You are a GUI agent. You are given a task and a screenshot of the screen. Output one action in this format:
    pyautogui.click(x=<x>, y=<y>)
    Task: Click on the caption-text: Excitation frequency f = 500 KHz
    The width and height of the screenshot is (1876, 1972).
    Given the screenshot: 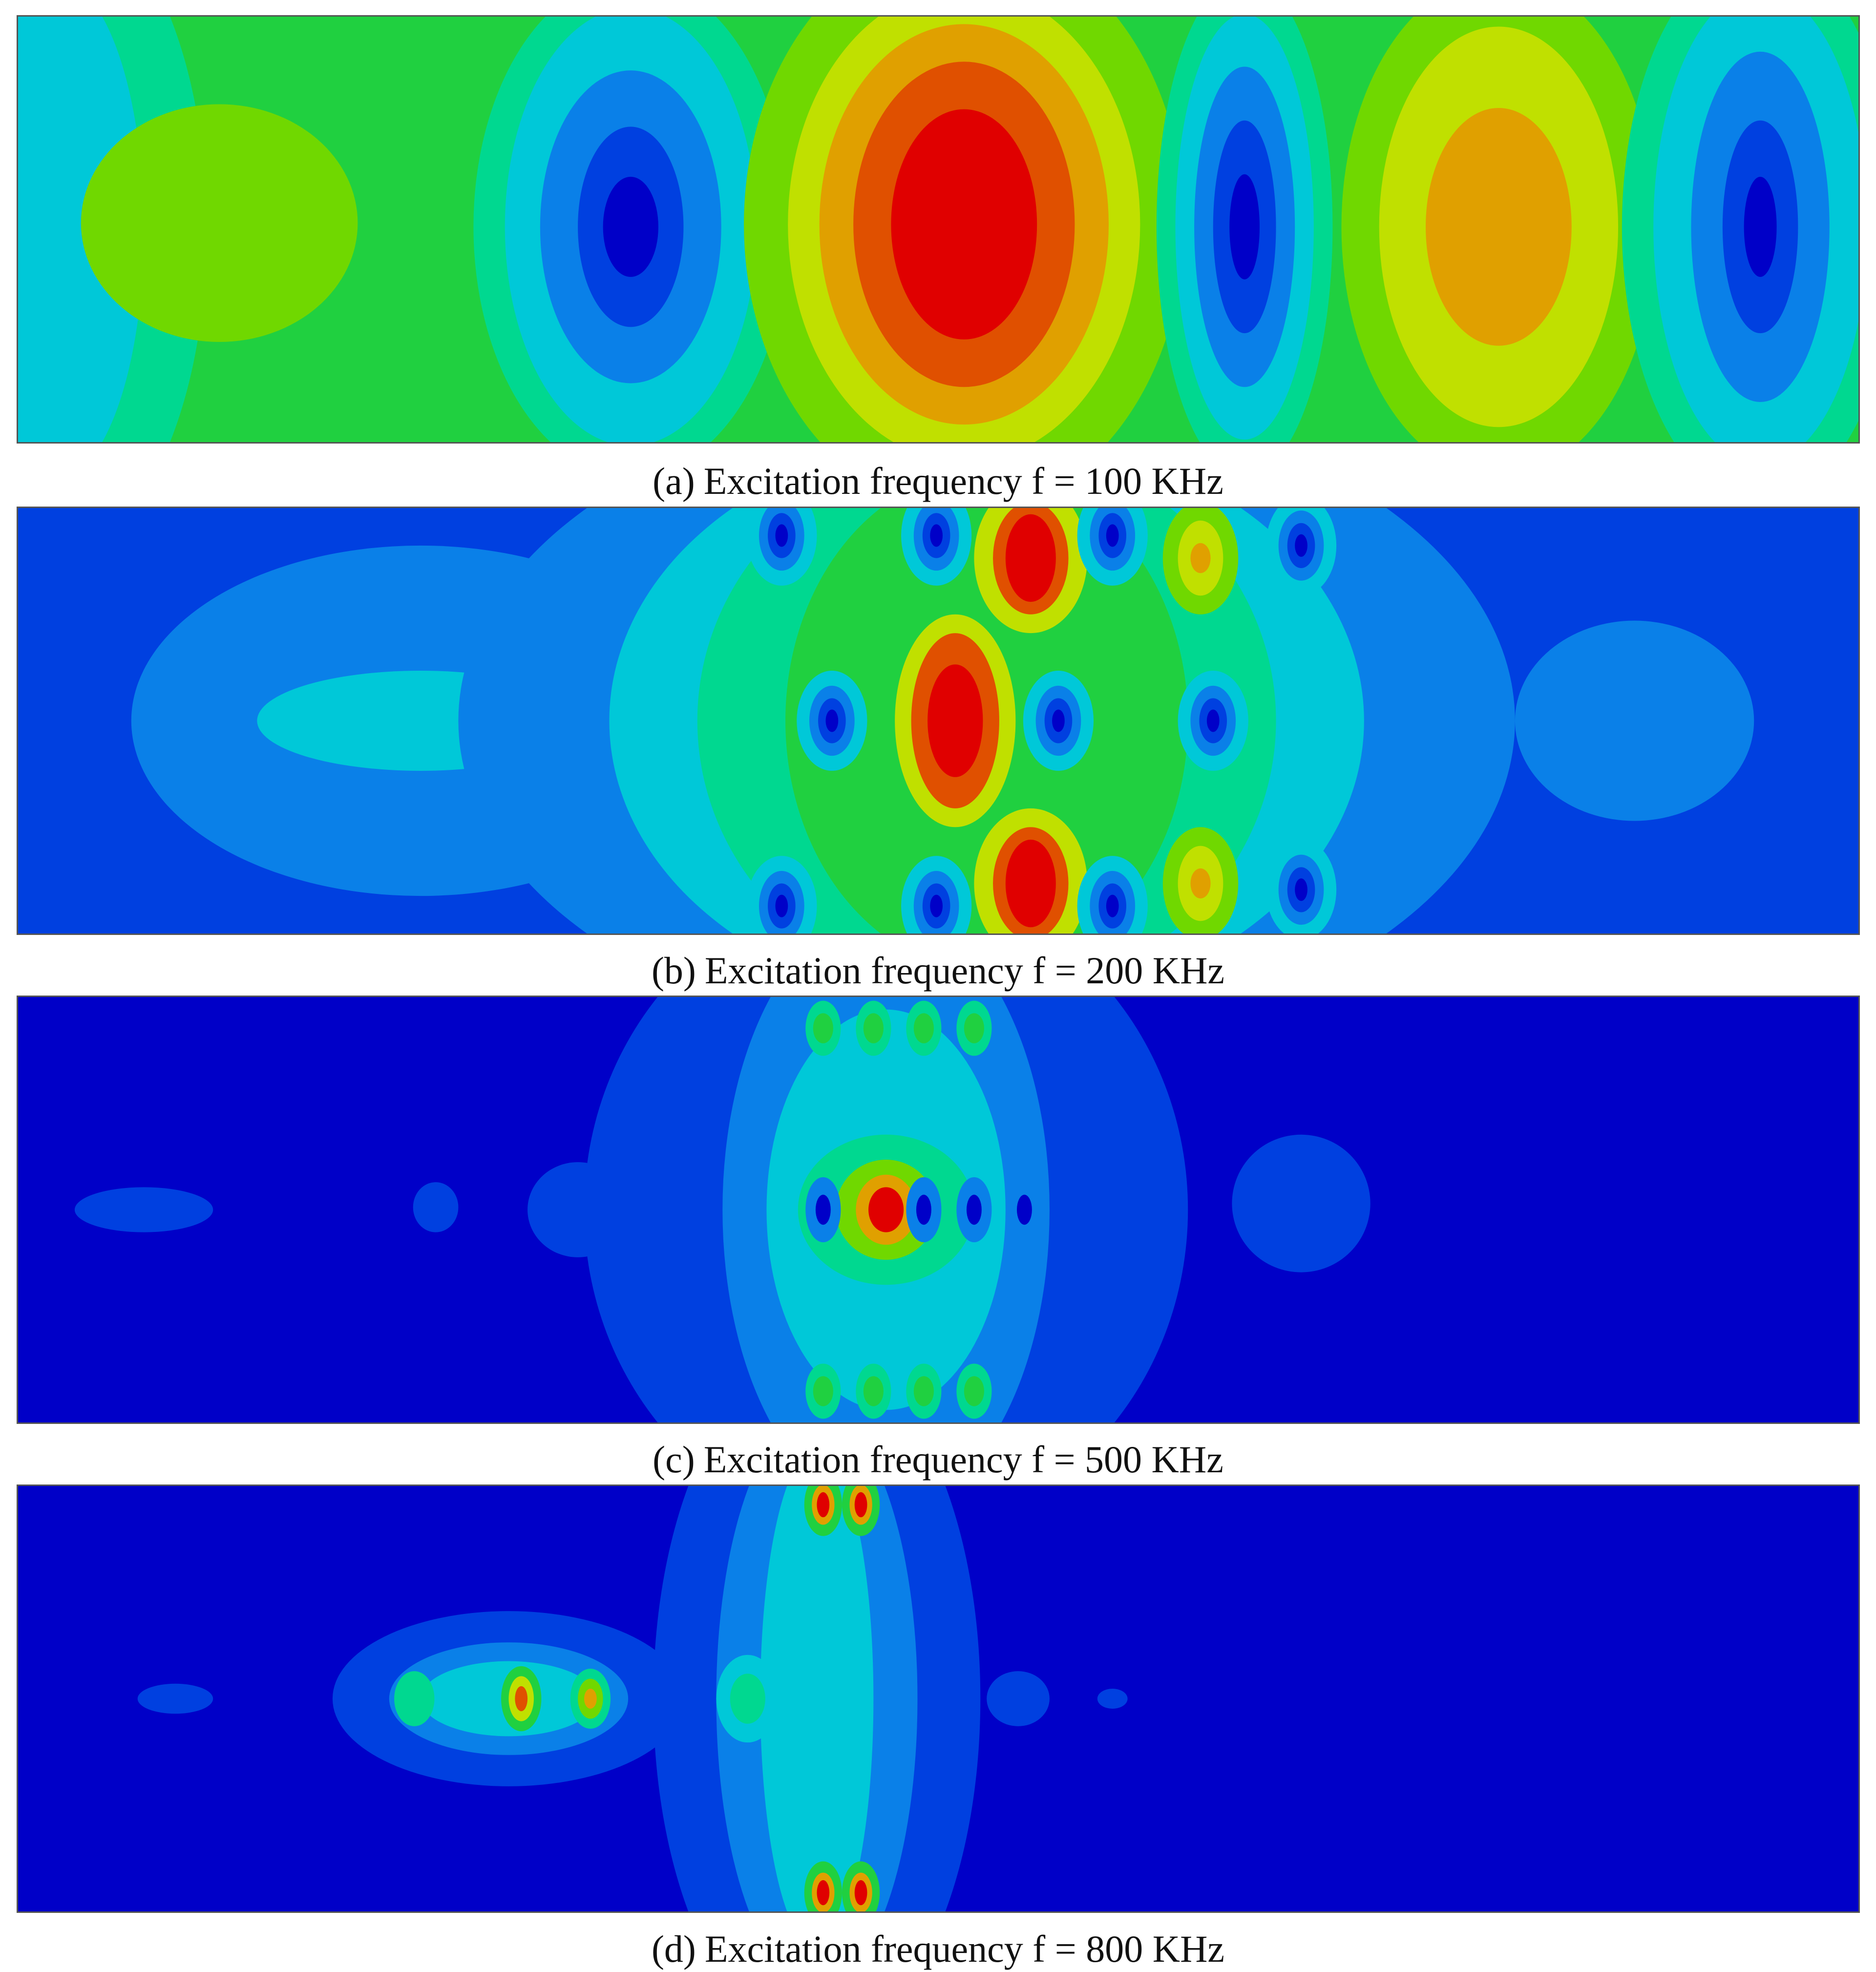 What is the action you would take?
    pyautogui.click(x=963, y=1459)
    